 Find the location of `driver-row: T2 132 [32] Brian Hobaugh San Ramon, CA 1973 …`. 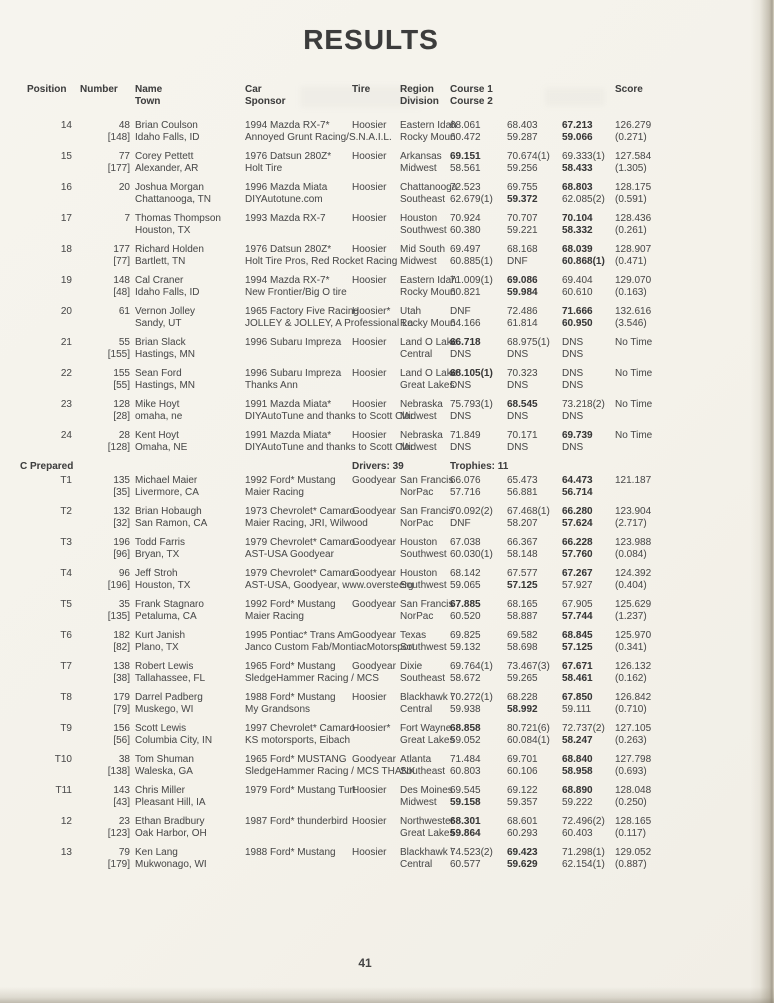

driver-row: T2 132 [32] Brian Hobaugh San Ramon, CA 1973 … is located at coordinates (365, 518).